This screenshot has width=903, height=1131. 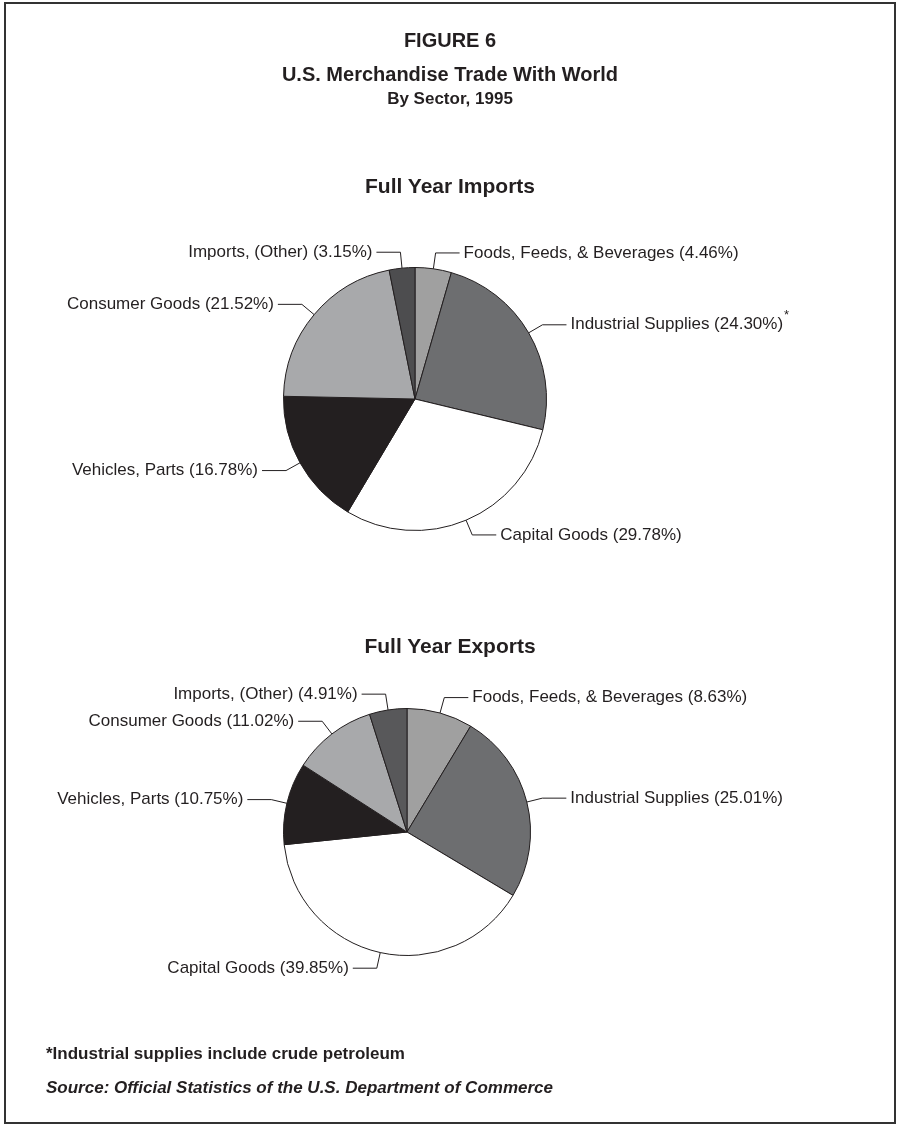 I want to click on slice-label: Industrial Supplies (24.30%)*, so click(x=680, y=320).